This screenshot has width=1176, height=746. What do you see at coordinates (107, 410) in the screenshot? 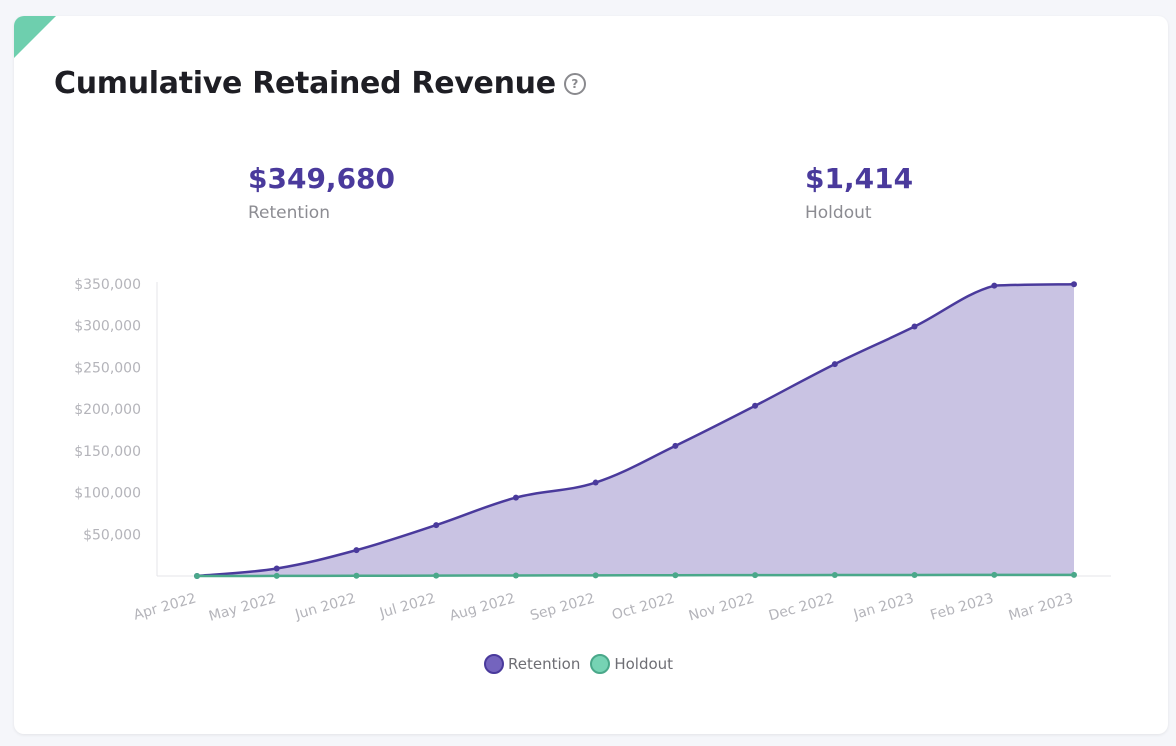
I see `y-tick-label: $200,000` at bounding box center [107, 410].